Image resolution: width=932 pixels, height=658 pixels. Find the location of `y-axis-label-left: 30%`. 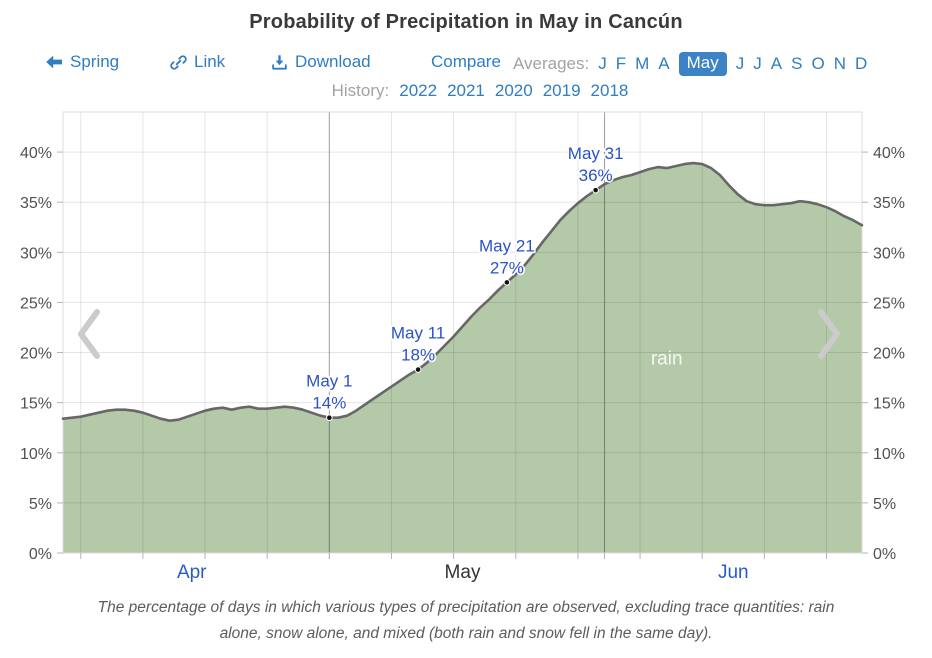

y-axis-label-left: 30% is located at coordinates (36, 253).